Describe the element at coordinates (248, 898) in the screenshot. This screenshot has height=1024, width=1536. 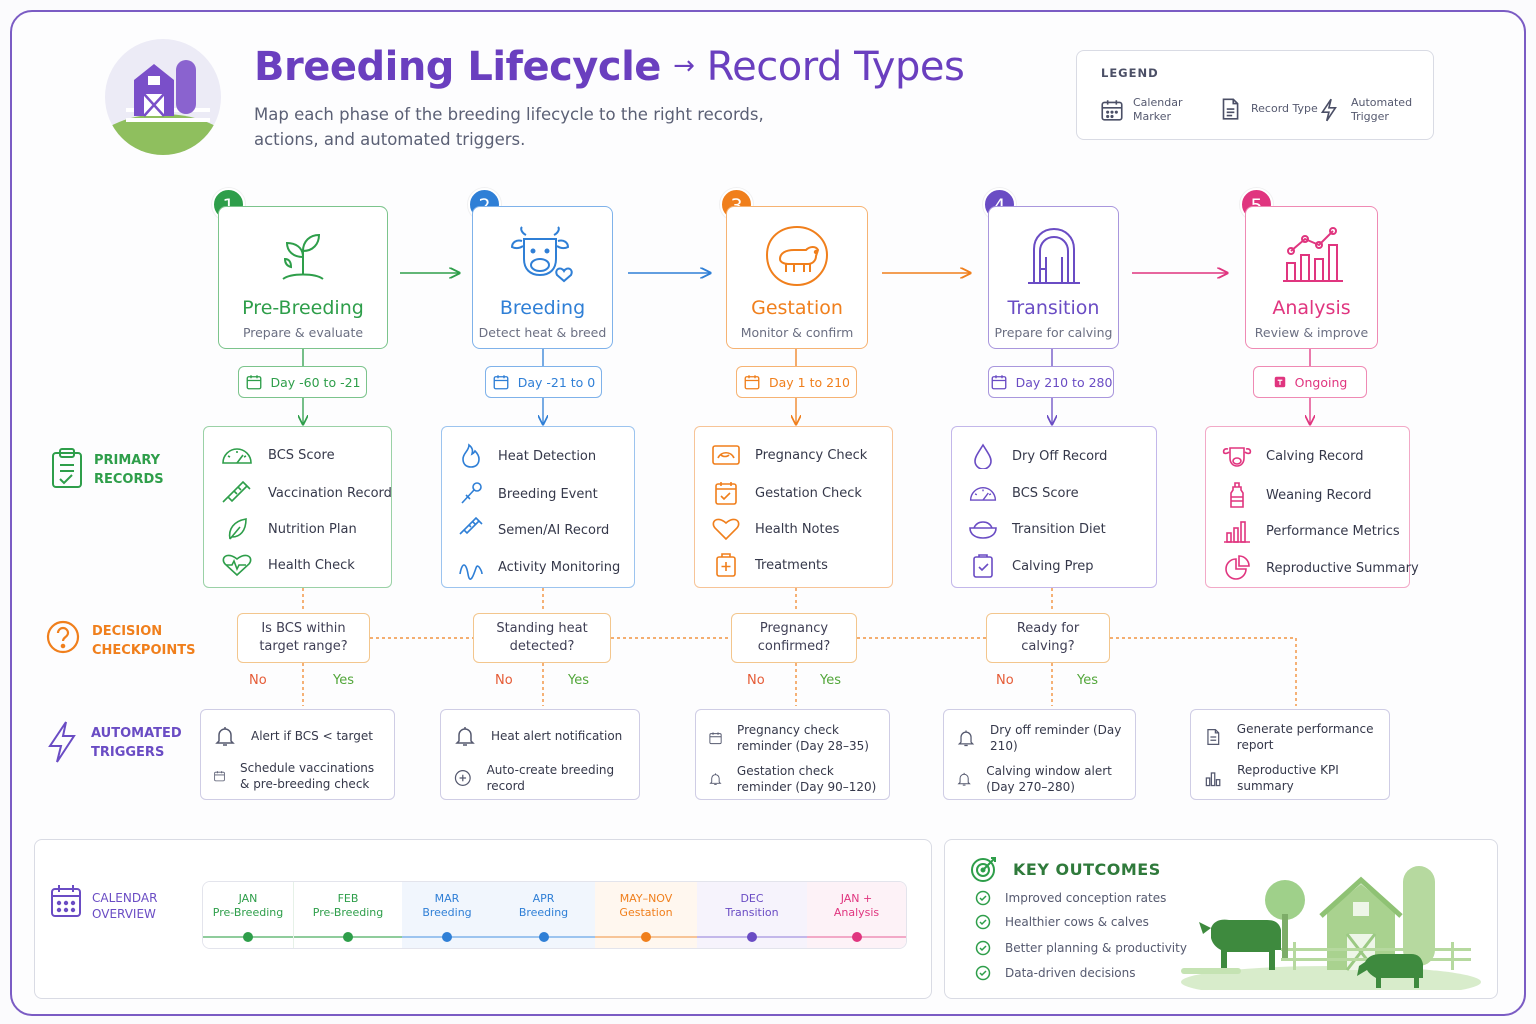
I see `calendar-month: JAN` at that location.